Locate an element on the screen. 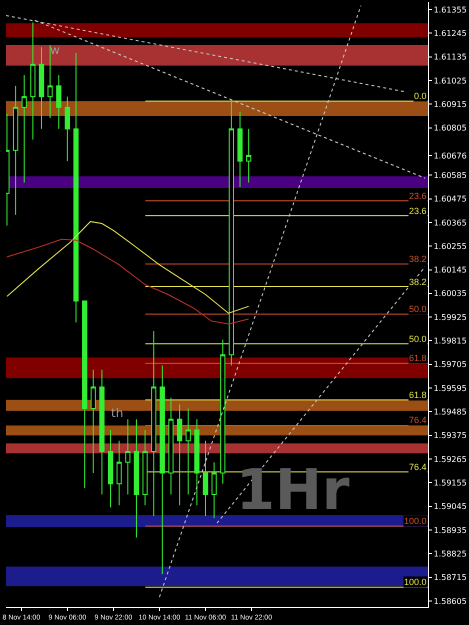  y-tick-label: 1.60475 is located at coordinates (450, 199).